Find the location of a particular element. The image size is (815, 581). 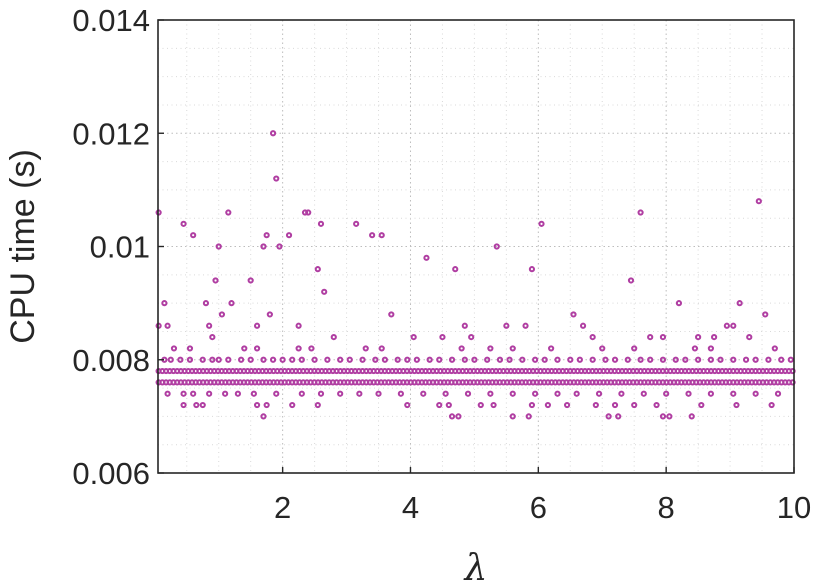

x-tick-label: 6 is located at coordinates (538, 507).